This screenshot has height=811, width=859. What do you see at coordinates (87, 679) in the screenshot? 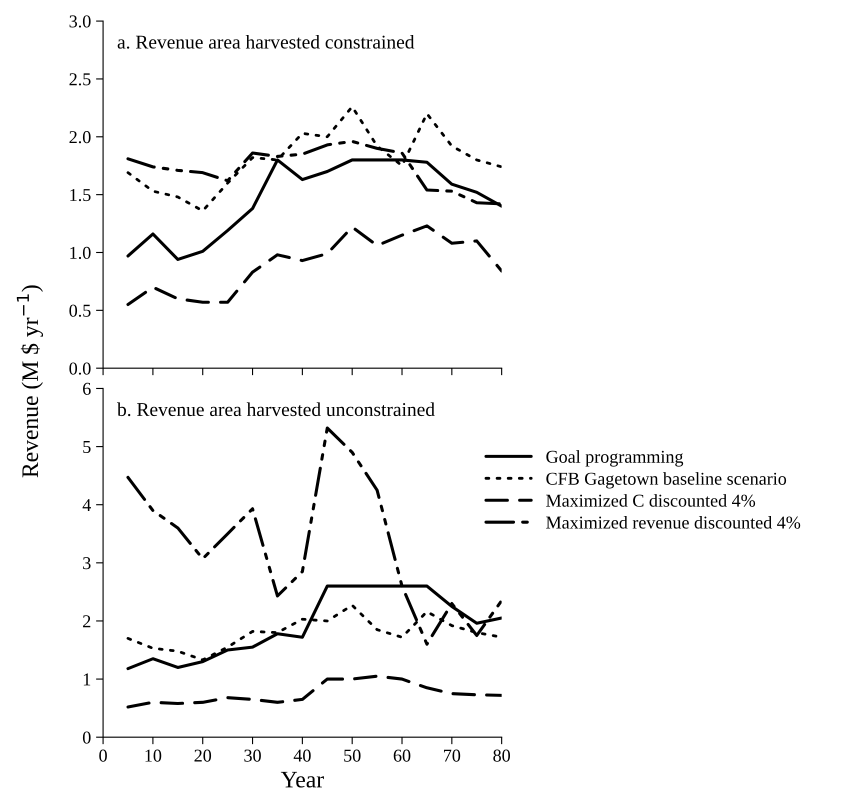
I see `y-tick-label: 1` at bounding box center [87, 679].